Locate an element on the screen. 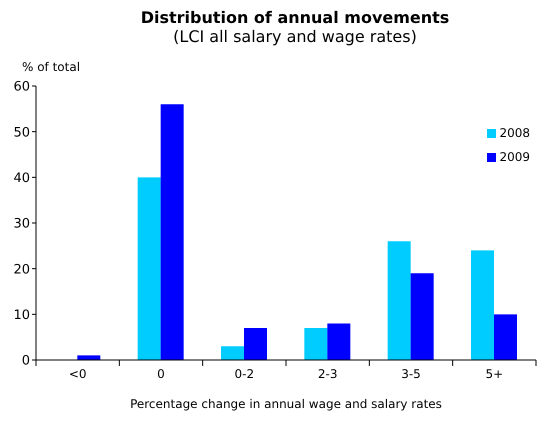  y-tick-label: 10 is located at coordinates (21, 315).